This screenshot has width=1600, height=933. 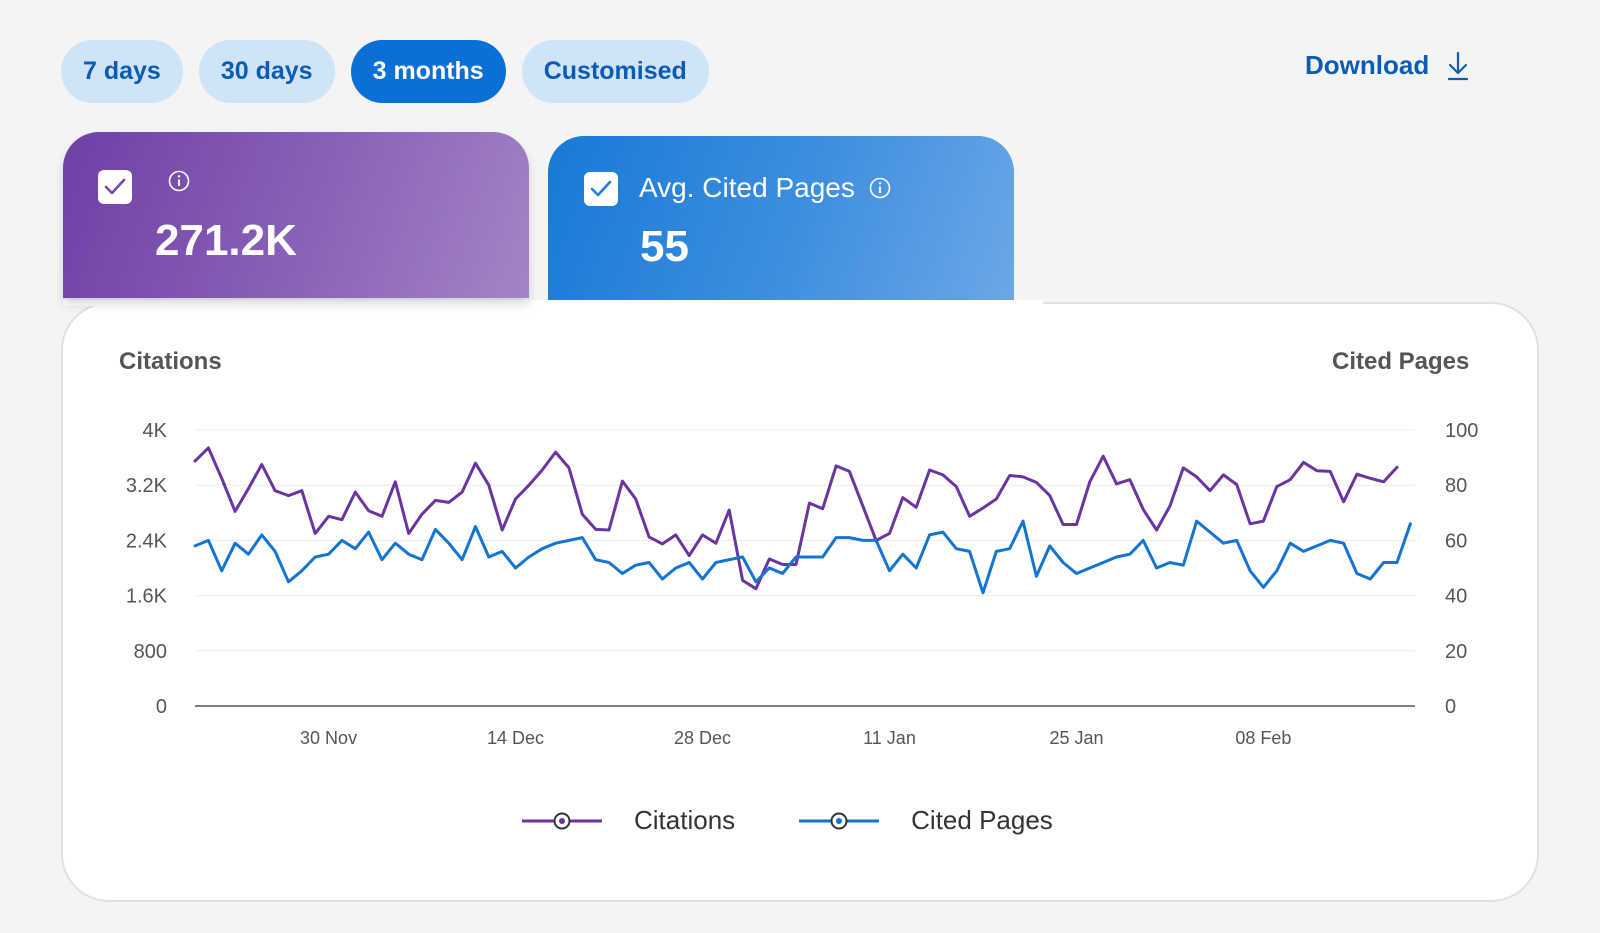 I want to click on x-tick-label: 28 Dec, so click(x=702, y=738).